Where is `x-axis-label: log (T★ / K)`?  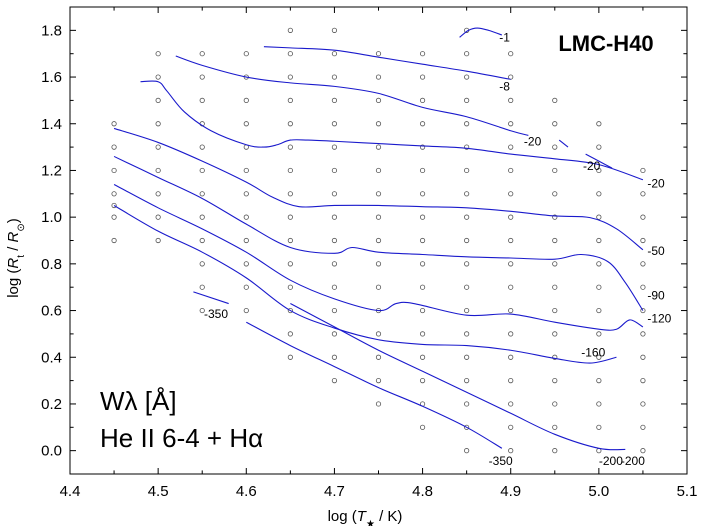 x-axis-label: log (T★ / K) is located at coordinates (365, 517).